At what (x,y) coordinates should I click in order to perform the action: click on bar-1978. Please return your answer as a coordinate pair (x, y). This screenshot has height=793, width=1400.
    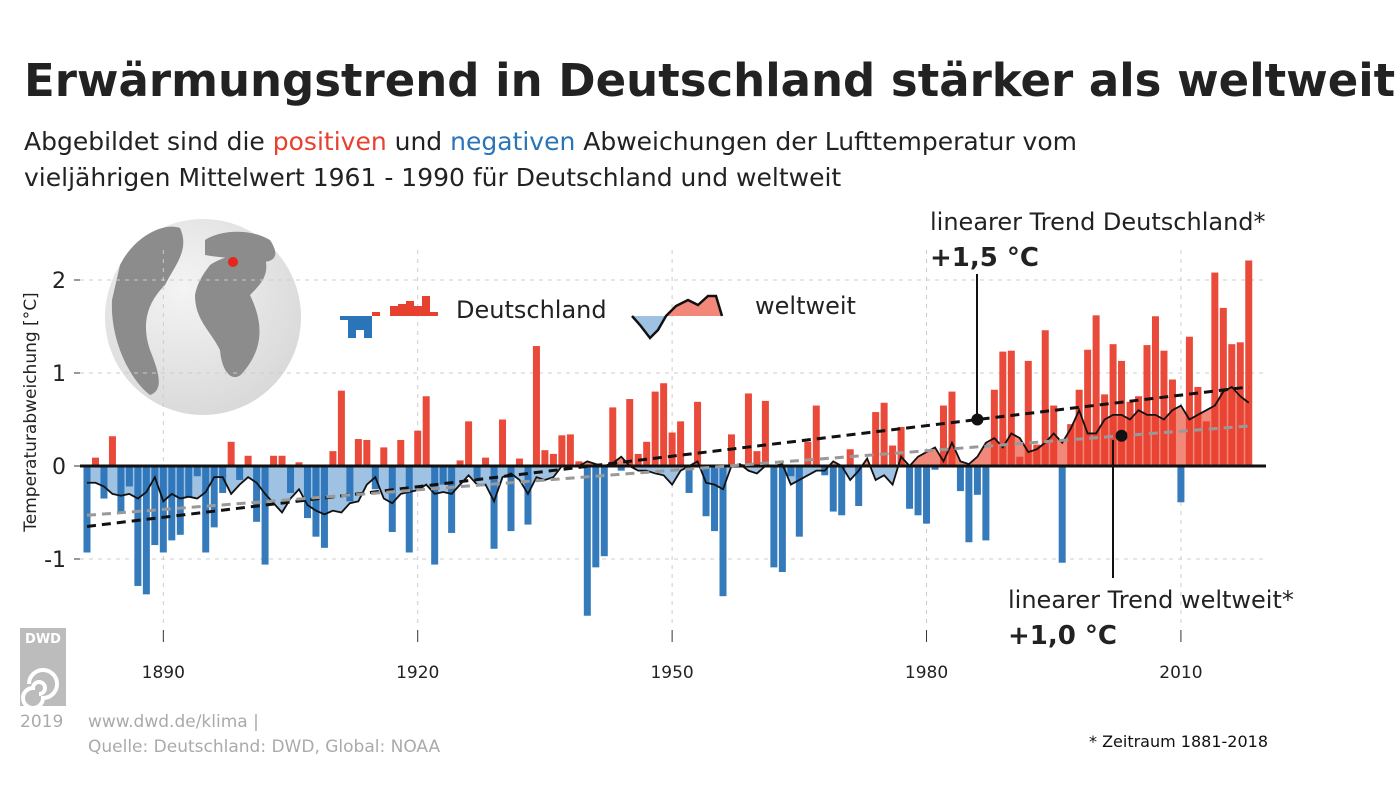
    Looking at the image, I should click on (910, 487).